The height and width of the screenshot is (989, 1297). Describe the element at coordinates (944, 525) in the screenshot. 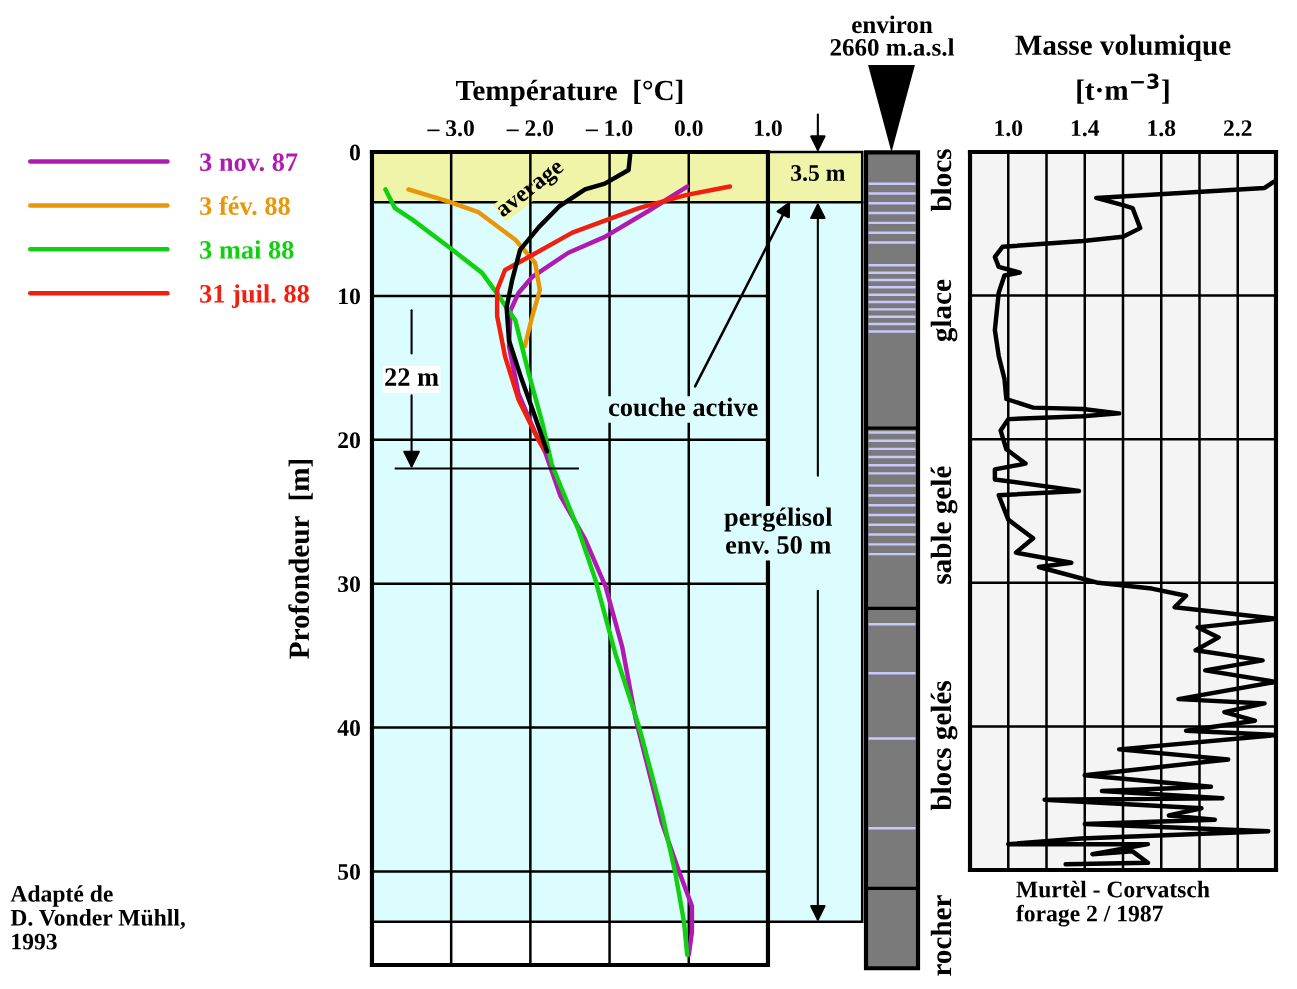

I see `text: sable gelé` at that location.